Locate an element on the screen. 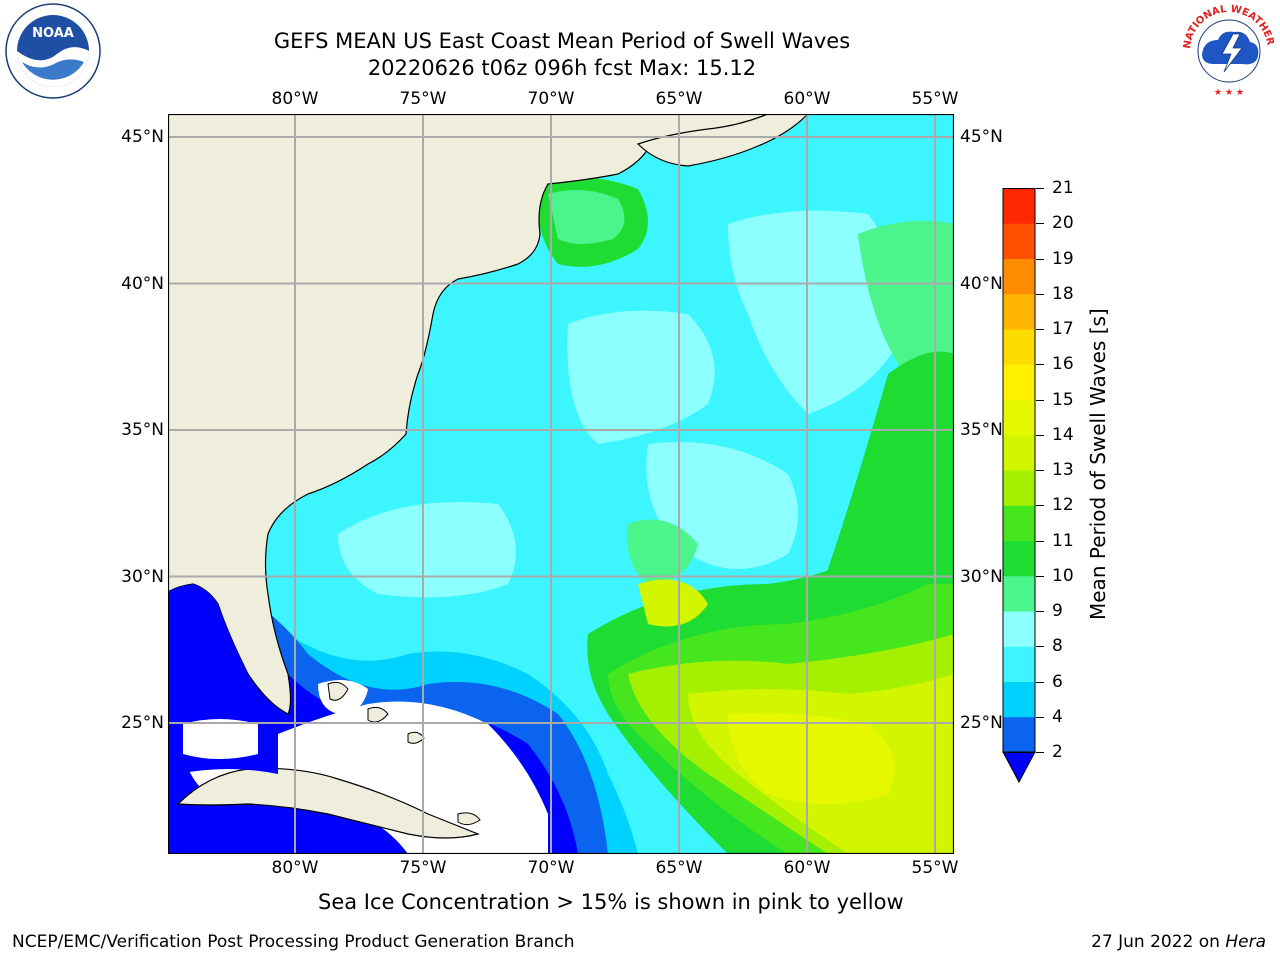 The width and height of the screenshot is (1280, 960). colorbar-tick-label: 8 is located at coordinates (1057, 646).